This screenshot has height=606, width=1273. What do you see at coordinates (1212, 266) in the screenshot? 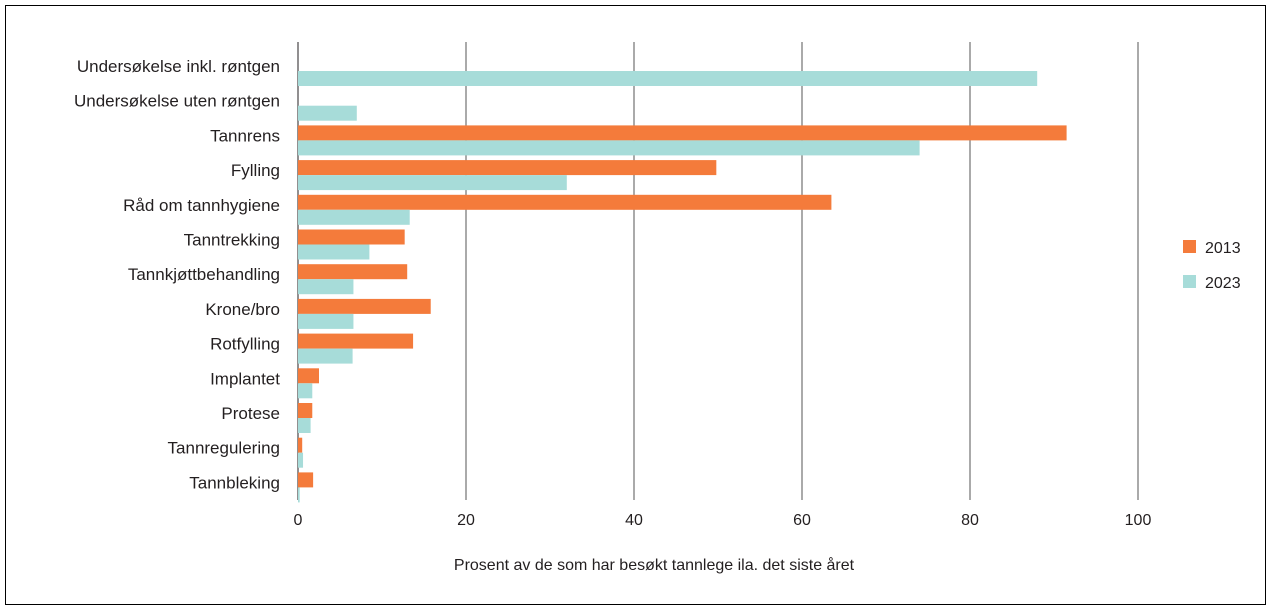
I see `legend: 2013 2023` at bounding box center [1212, 266].